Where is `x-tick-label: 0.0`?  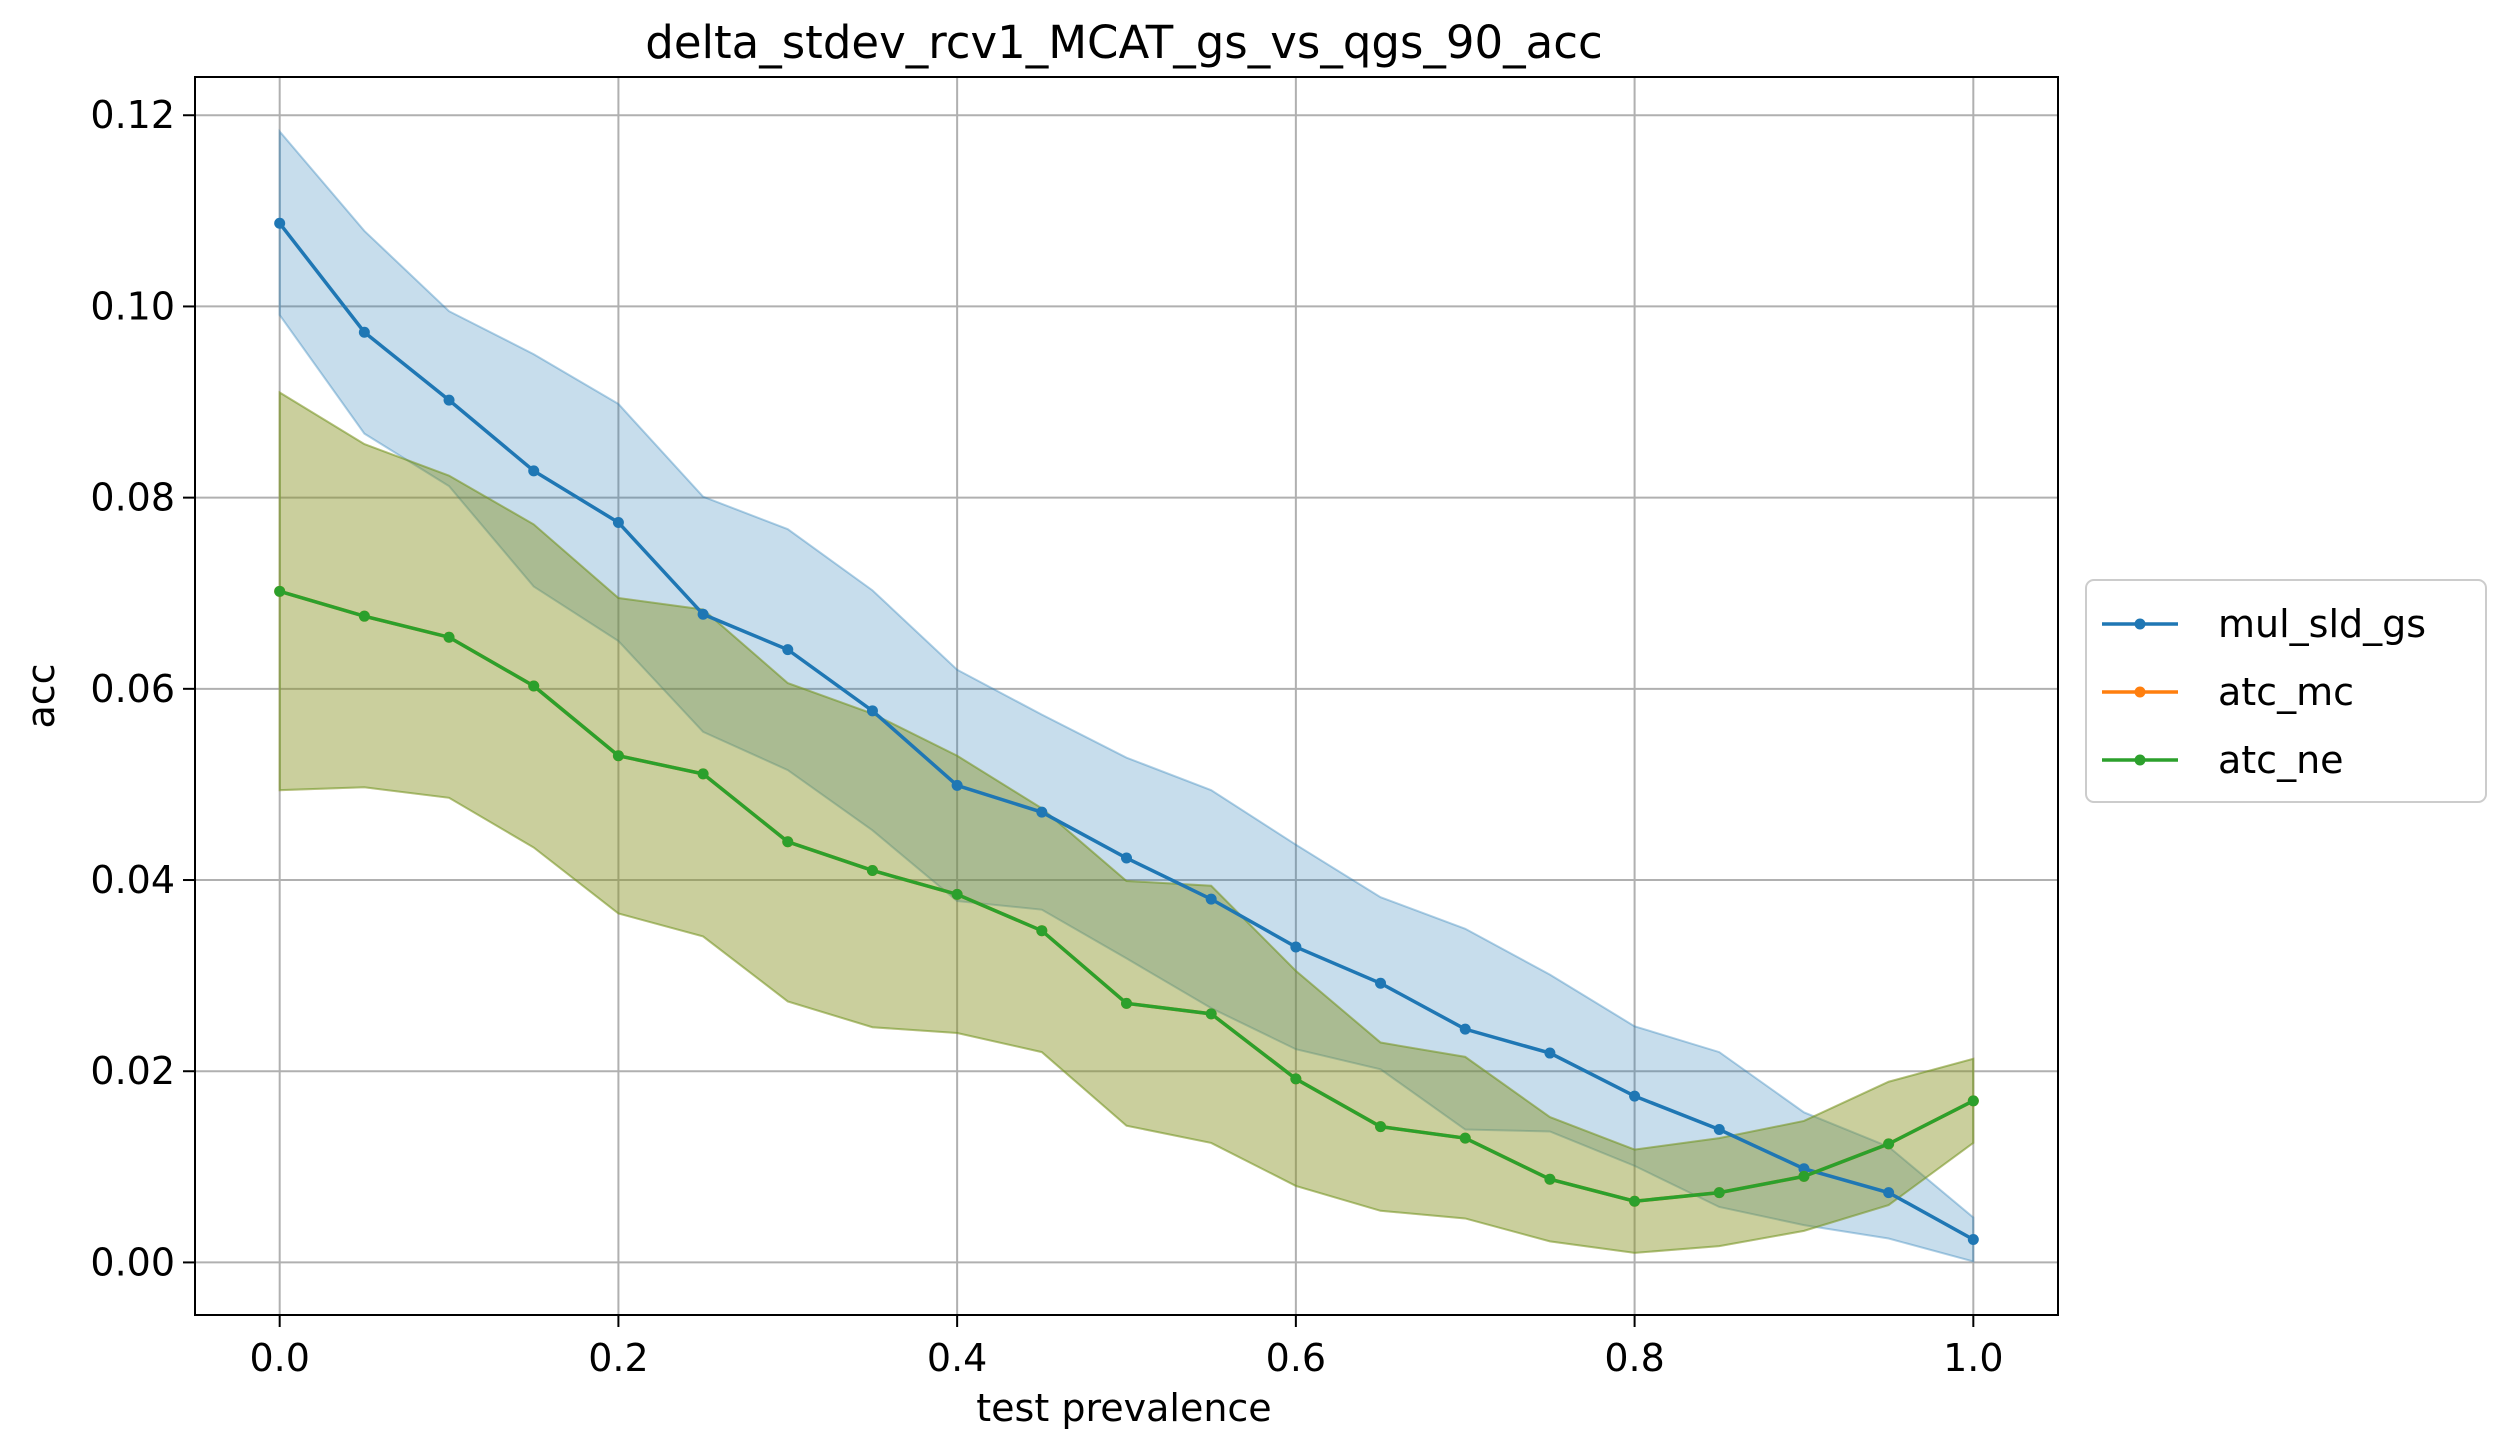
x-tick-label: 0.0 is located at coordinates (279, 1358).